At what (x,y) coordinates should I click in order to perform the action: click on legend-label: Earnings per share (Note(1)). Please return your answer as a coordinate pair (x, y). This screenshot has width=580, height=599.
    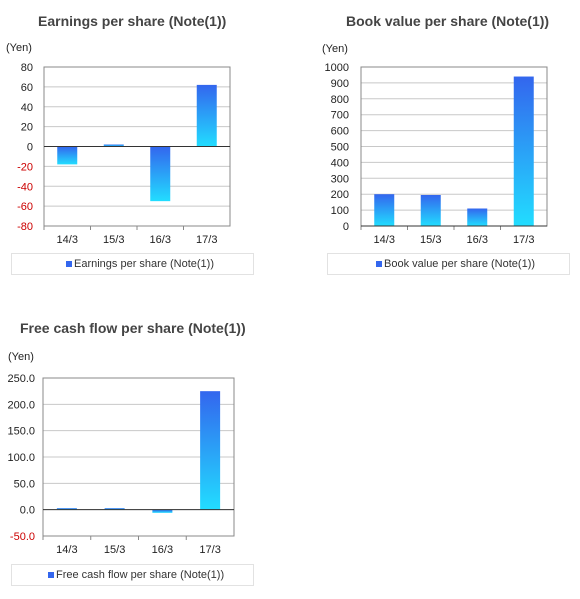
    Looking at the image, I should click on (144, 264).